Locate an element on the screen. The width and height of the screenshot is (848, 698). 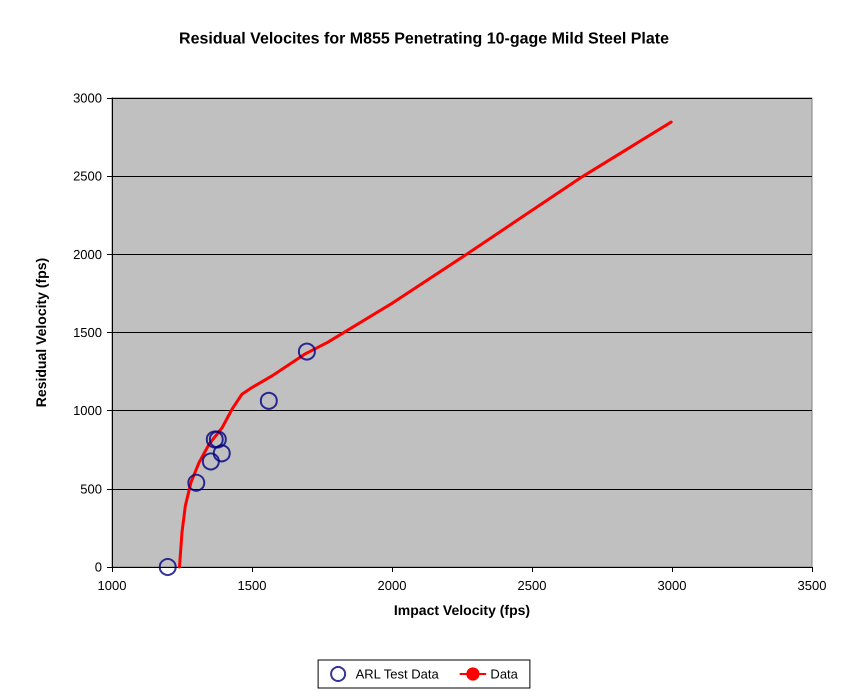
y-tick-label: 2000 is located at coordinates (87, 254).